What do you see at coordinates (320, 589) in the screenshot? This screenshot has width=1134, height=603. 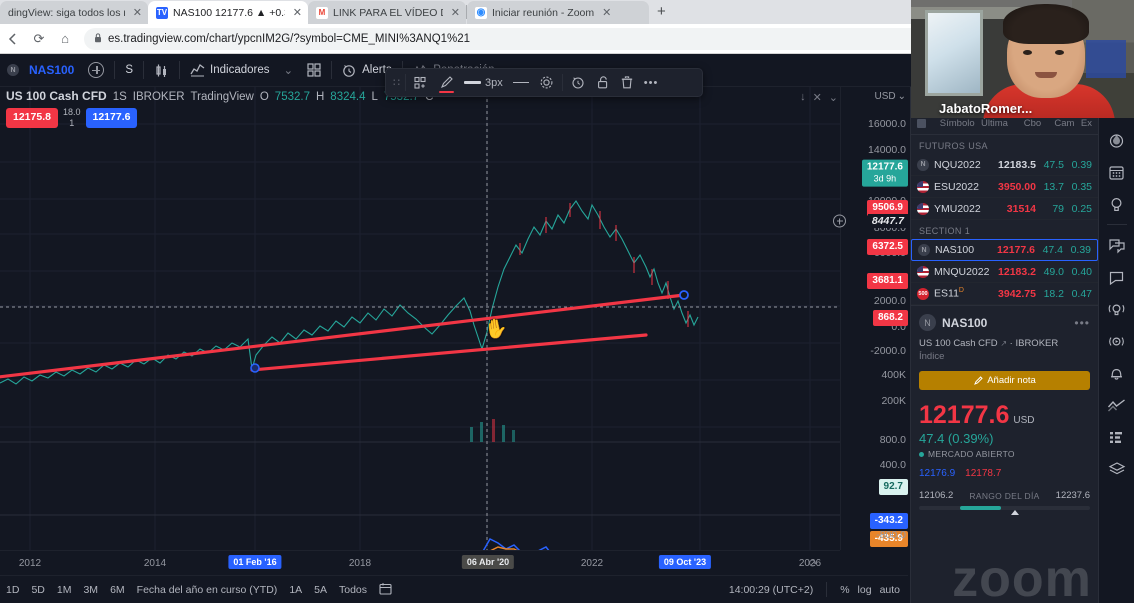 I see `range-5y-button: 5A` at bounding box center [320, 589].